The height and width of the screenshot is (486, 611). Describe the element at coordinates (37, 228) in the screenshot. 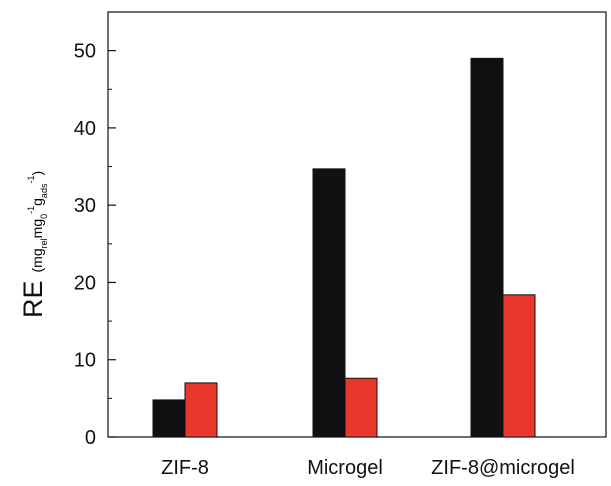

I see `y-axis-unit-part: mg` at that location.